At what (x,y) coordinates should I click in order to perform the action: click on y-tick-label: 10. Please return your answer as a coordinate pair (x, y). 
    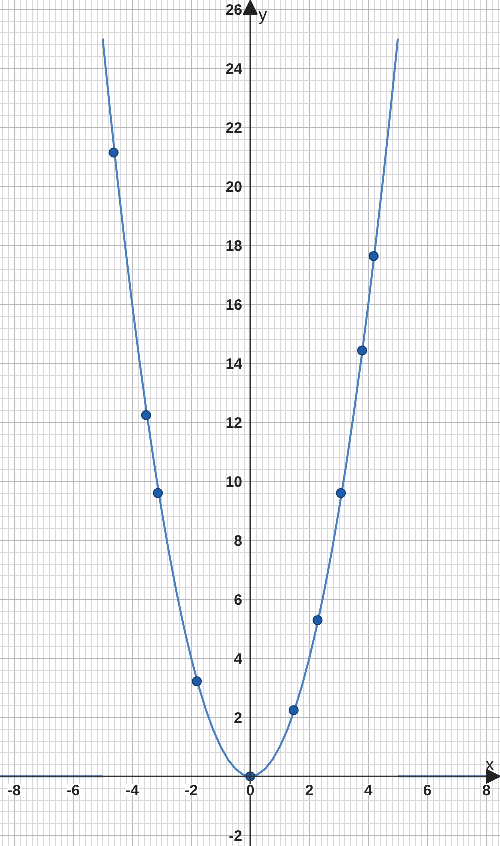
    Looking at the image, I should click on (234, 482).